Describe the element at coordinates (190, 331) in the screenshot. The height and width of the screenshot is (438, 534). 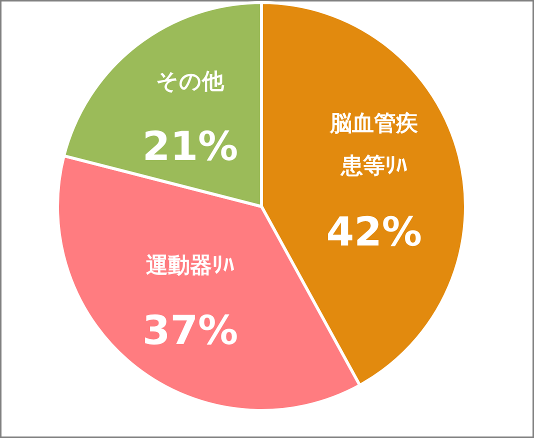
I see `data-label: 37%` at that location.